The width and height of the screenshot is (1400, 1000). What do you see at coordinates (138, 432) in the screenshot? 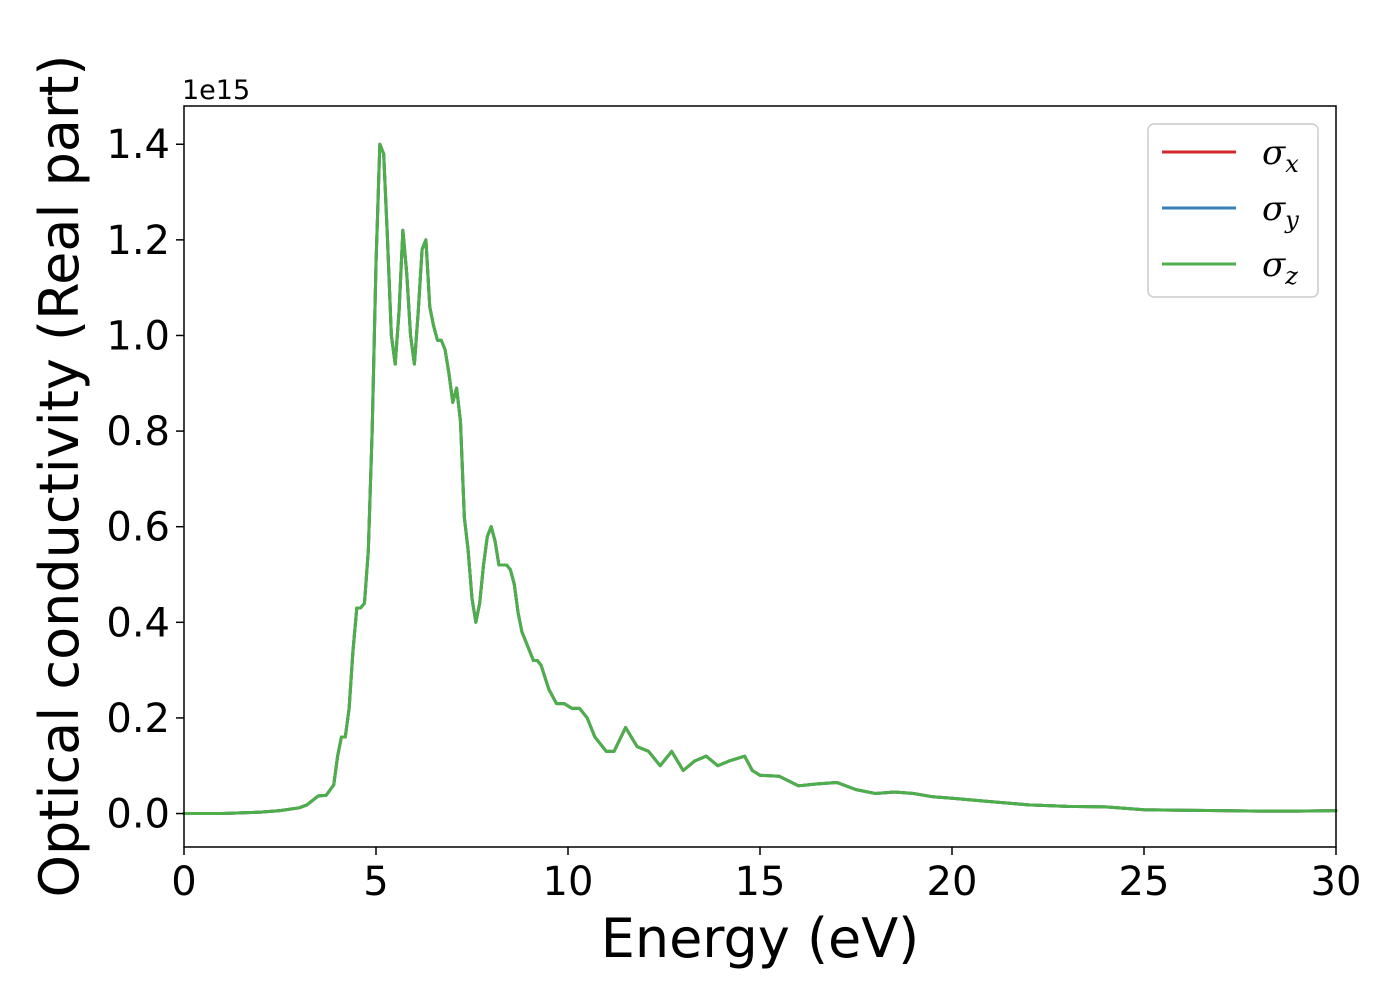
I see `y-tick-label: 0.8` at bounding box center [138, 432].